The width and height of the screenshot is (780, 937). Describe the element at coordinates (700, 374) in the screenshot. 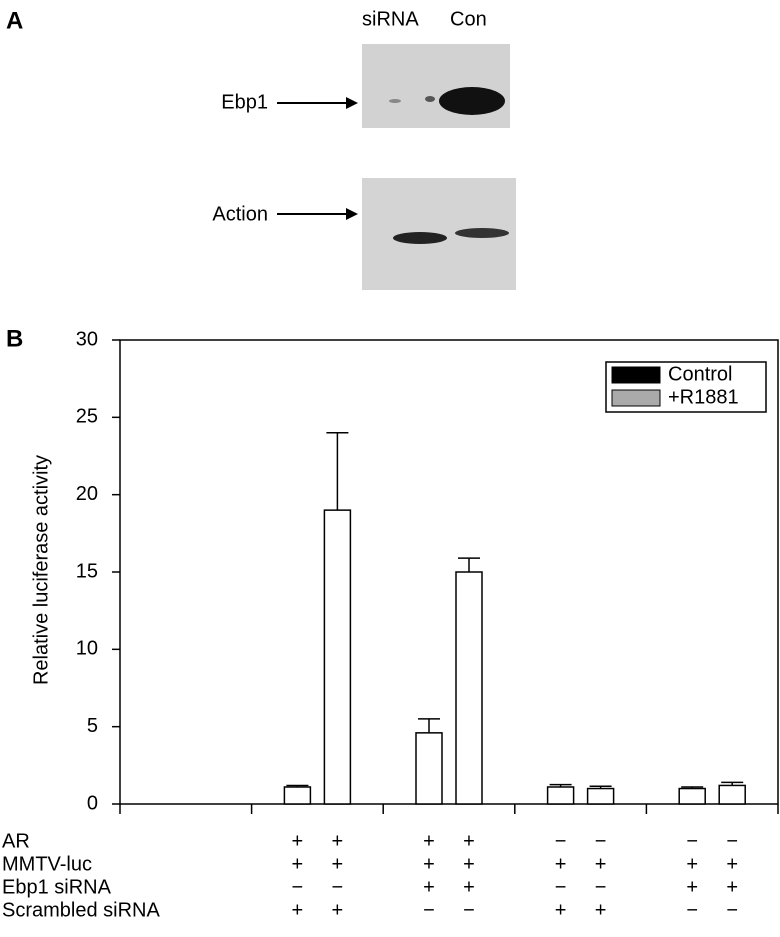

I see `legend-label: Control` at that location.